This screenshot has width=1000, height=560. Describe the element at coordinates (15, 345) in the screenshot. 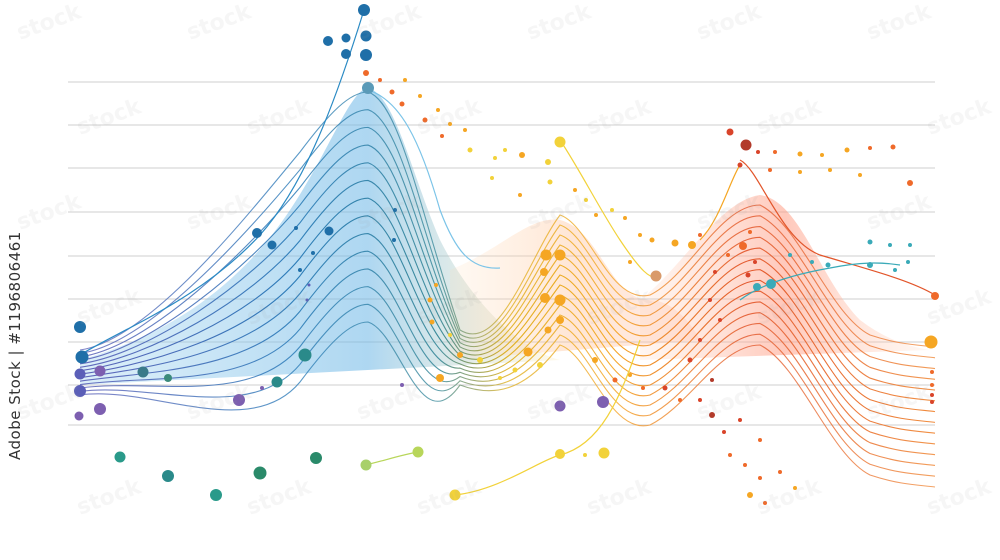

I see `side-caption: Adobe Stock | #1196806461` at that location.